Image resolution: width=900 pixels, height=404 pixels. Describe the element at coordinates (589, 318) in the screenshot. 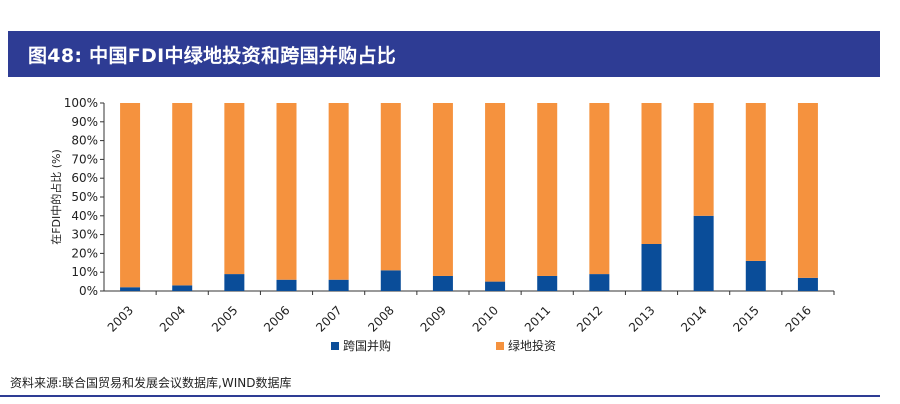

I see `x-tick-label: 2012` at that location.